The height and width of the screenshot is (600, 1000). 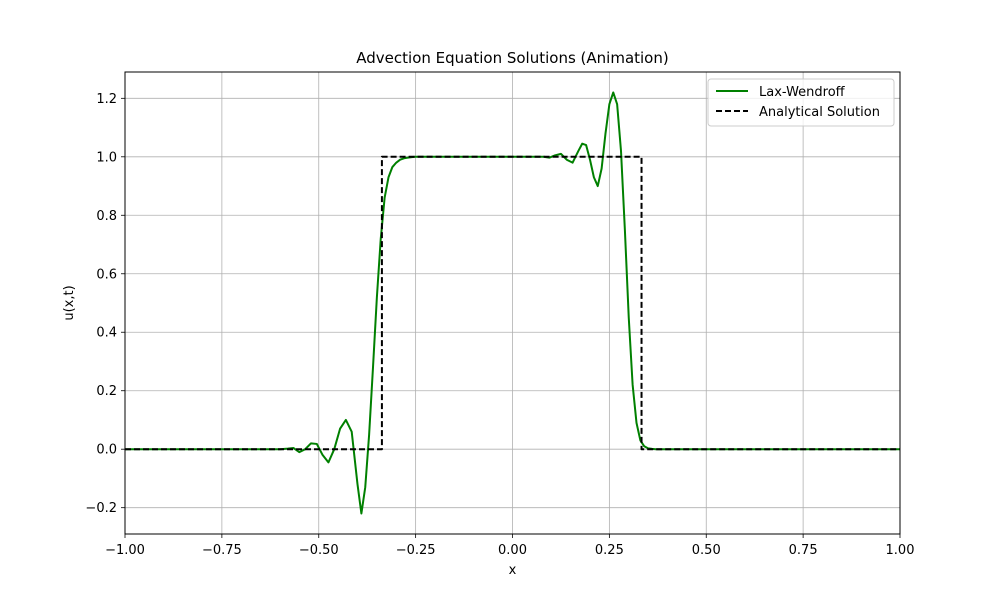 I want to click on y-tick-label: 0.6, so click(x=106, y=274).